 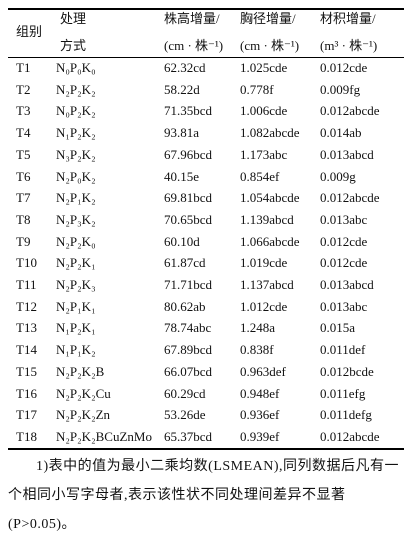 What do you see at coordinates (182, 133) in the screenshot?
I see `table-cell: 93.81a` at bounding box center [182, 133].